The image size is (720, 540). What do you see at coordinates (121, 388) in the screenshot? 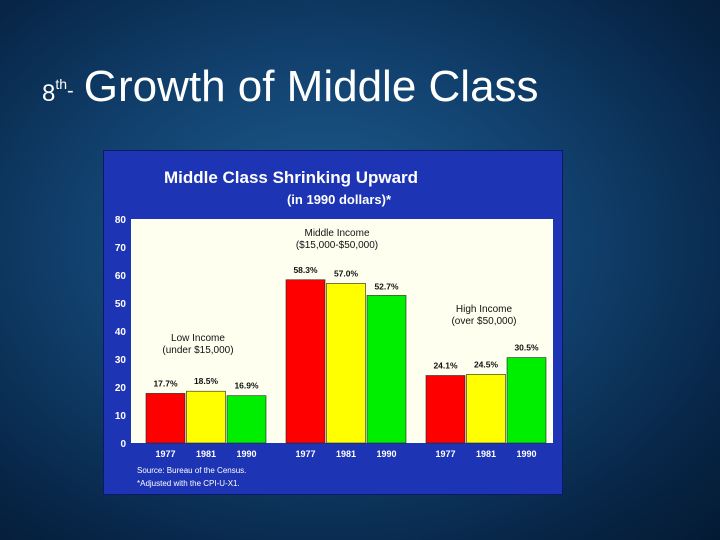
I see `y-tick-label: 20` at bounding box center [121, 388].